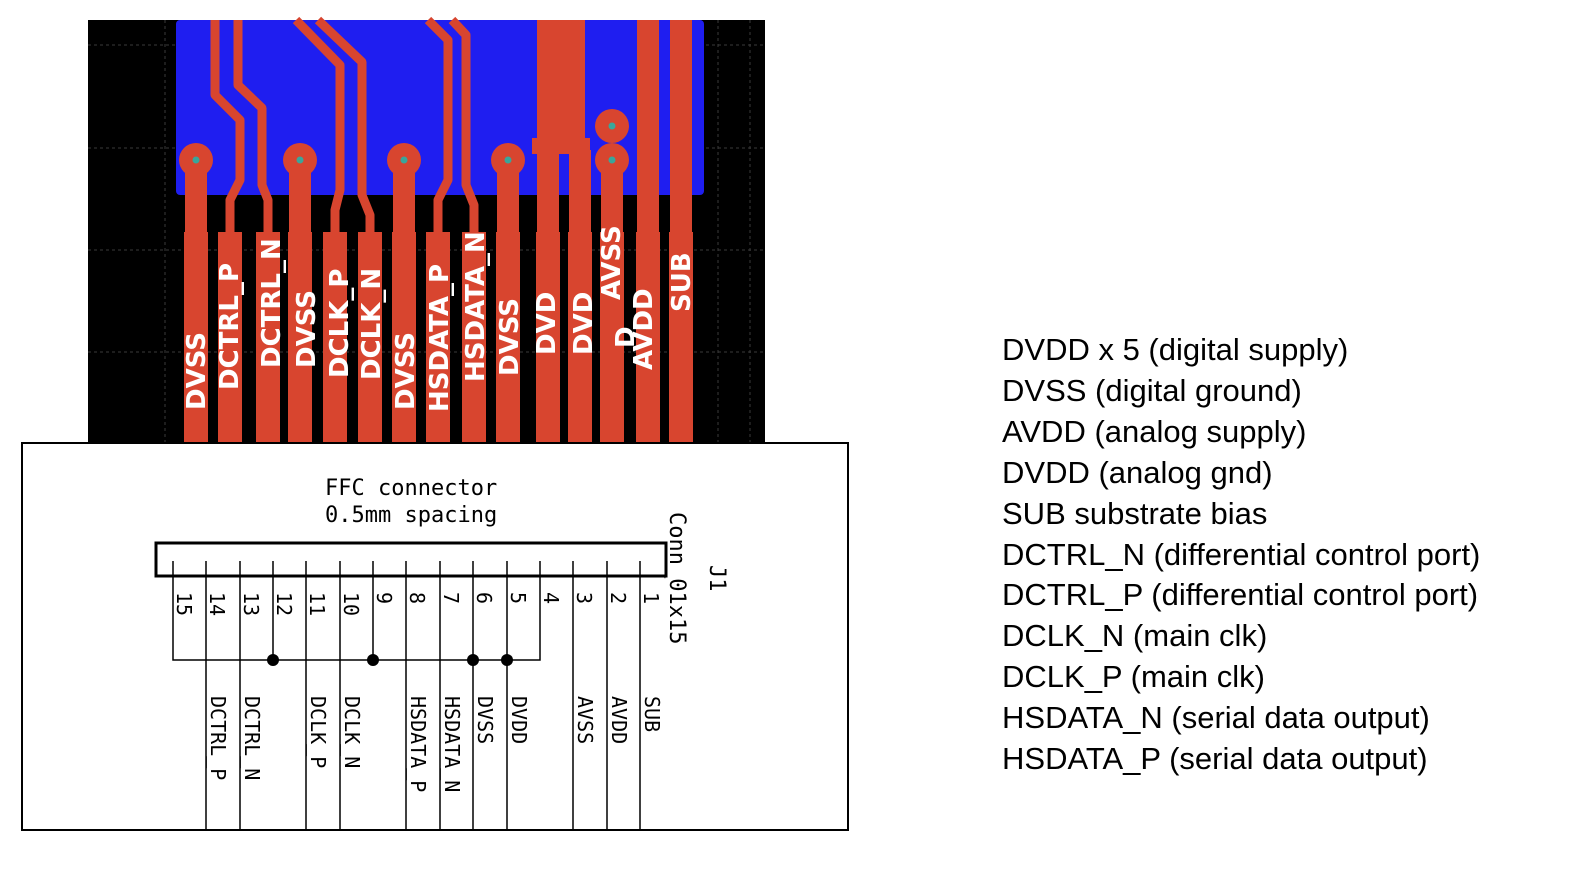 The image size is (1592, 894). Describe the element at coordinates (351, 604) in the screenshot. I see `pin-number: 10` at that location.